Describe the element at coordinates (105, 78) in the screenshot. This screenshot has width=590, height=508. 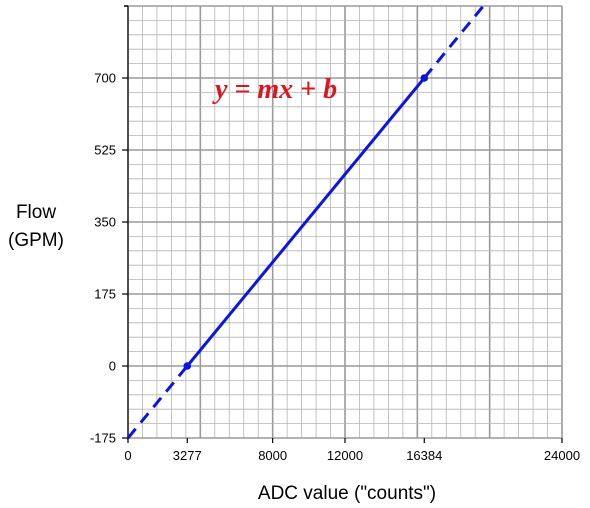
I see `y-tick-label: 700` at that location.